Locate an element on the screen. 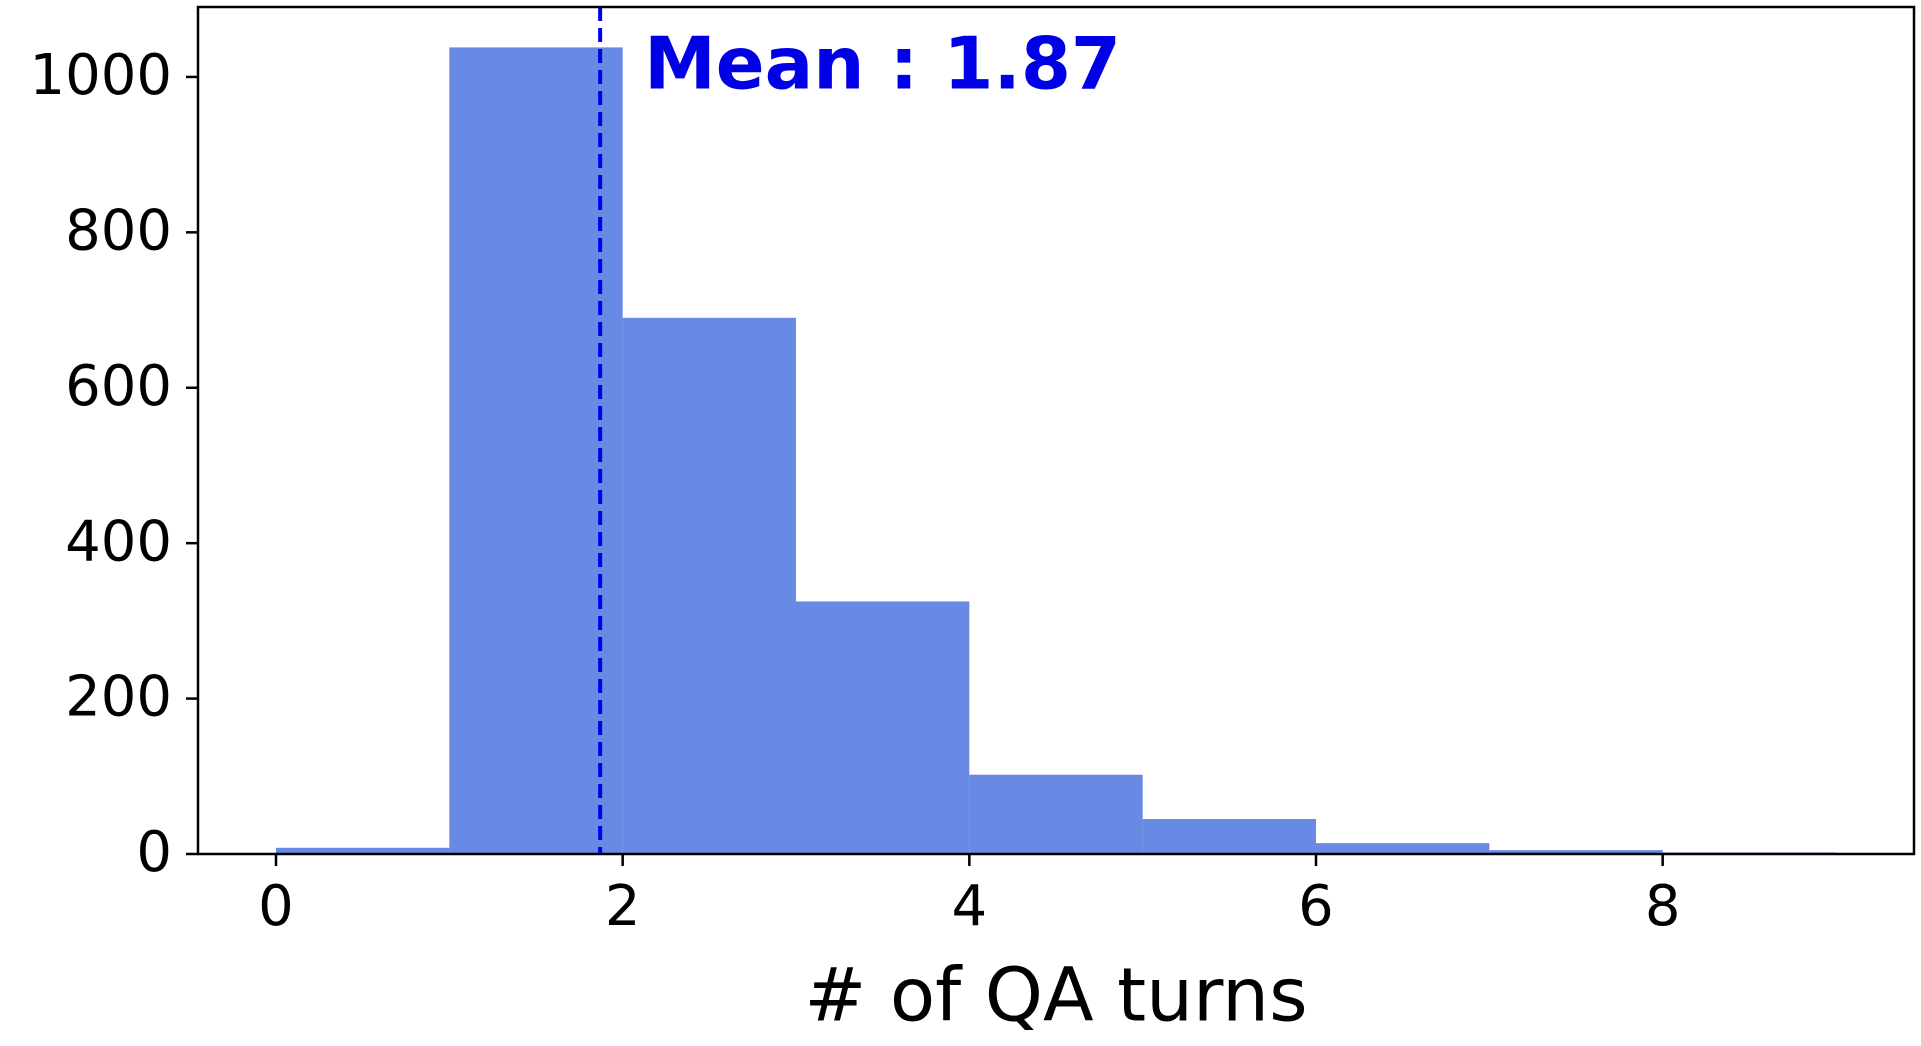 This screenshot has height=1046, width=1921. x-tick-label: 8 is located at coordinates (1663, 906).